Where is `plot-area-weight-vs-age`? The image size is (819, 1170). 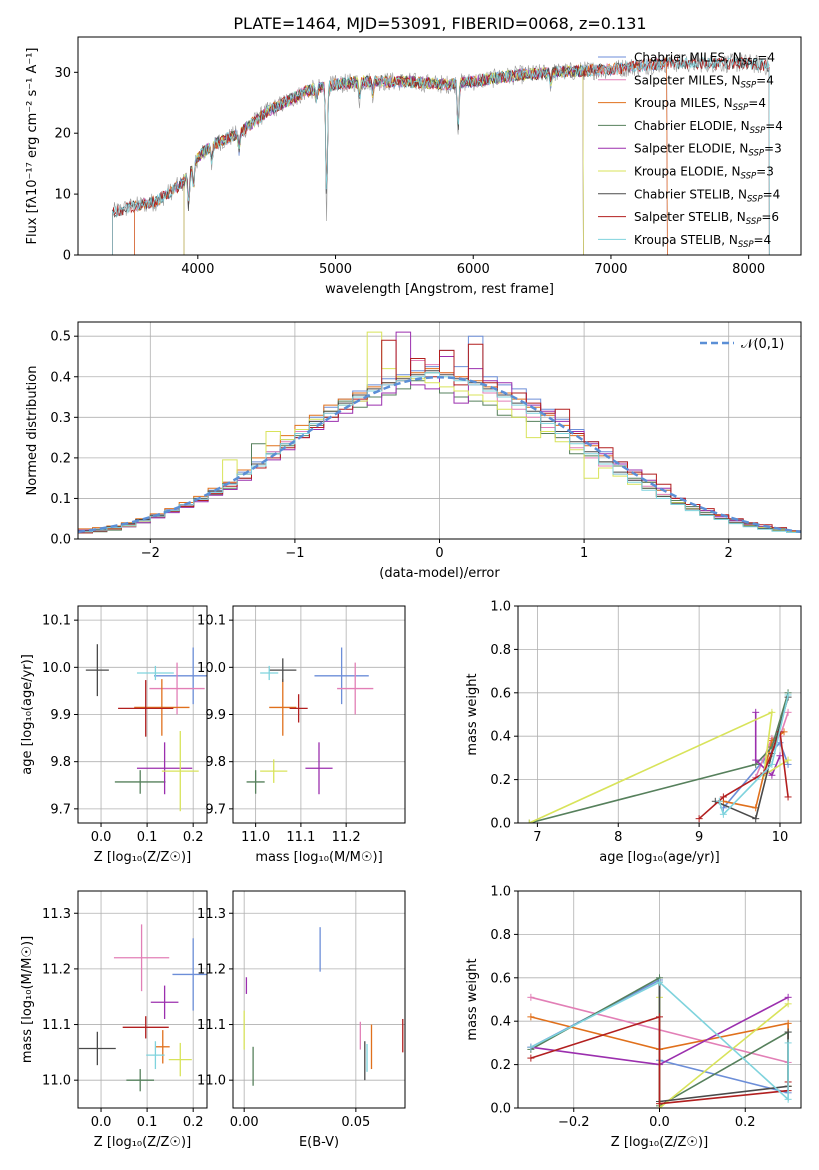 plot-area-weight-vs-age is located at coordinates (658, 756).